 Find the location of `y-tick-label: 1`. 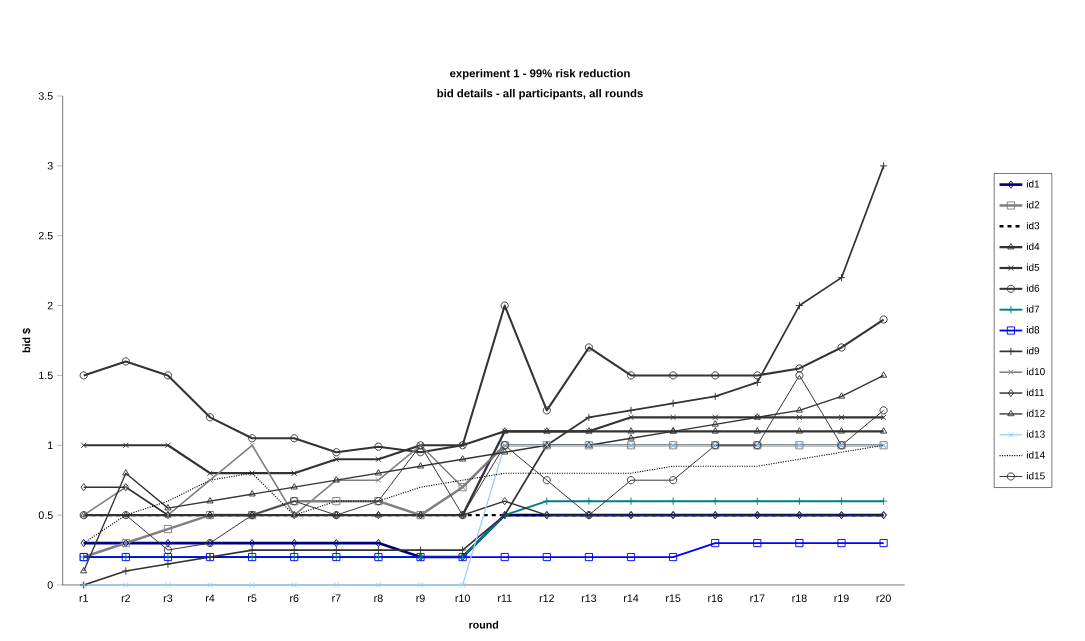

y-tick-label: 1 is located at coordinates (50, 445).